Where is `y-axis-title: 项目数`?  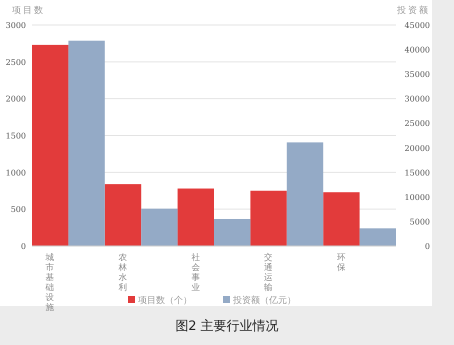
y-axis-title: 项目数 is located at coordinates (28, 10).